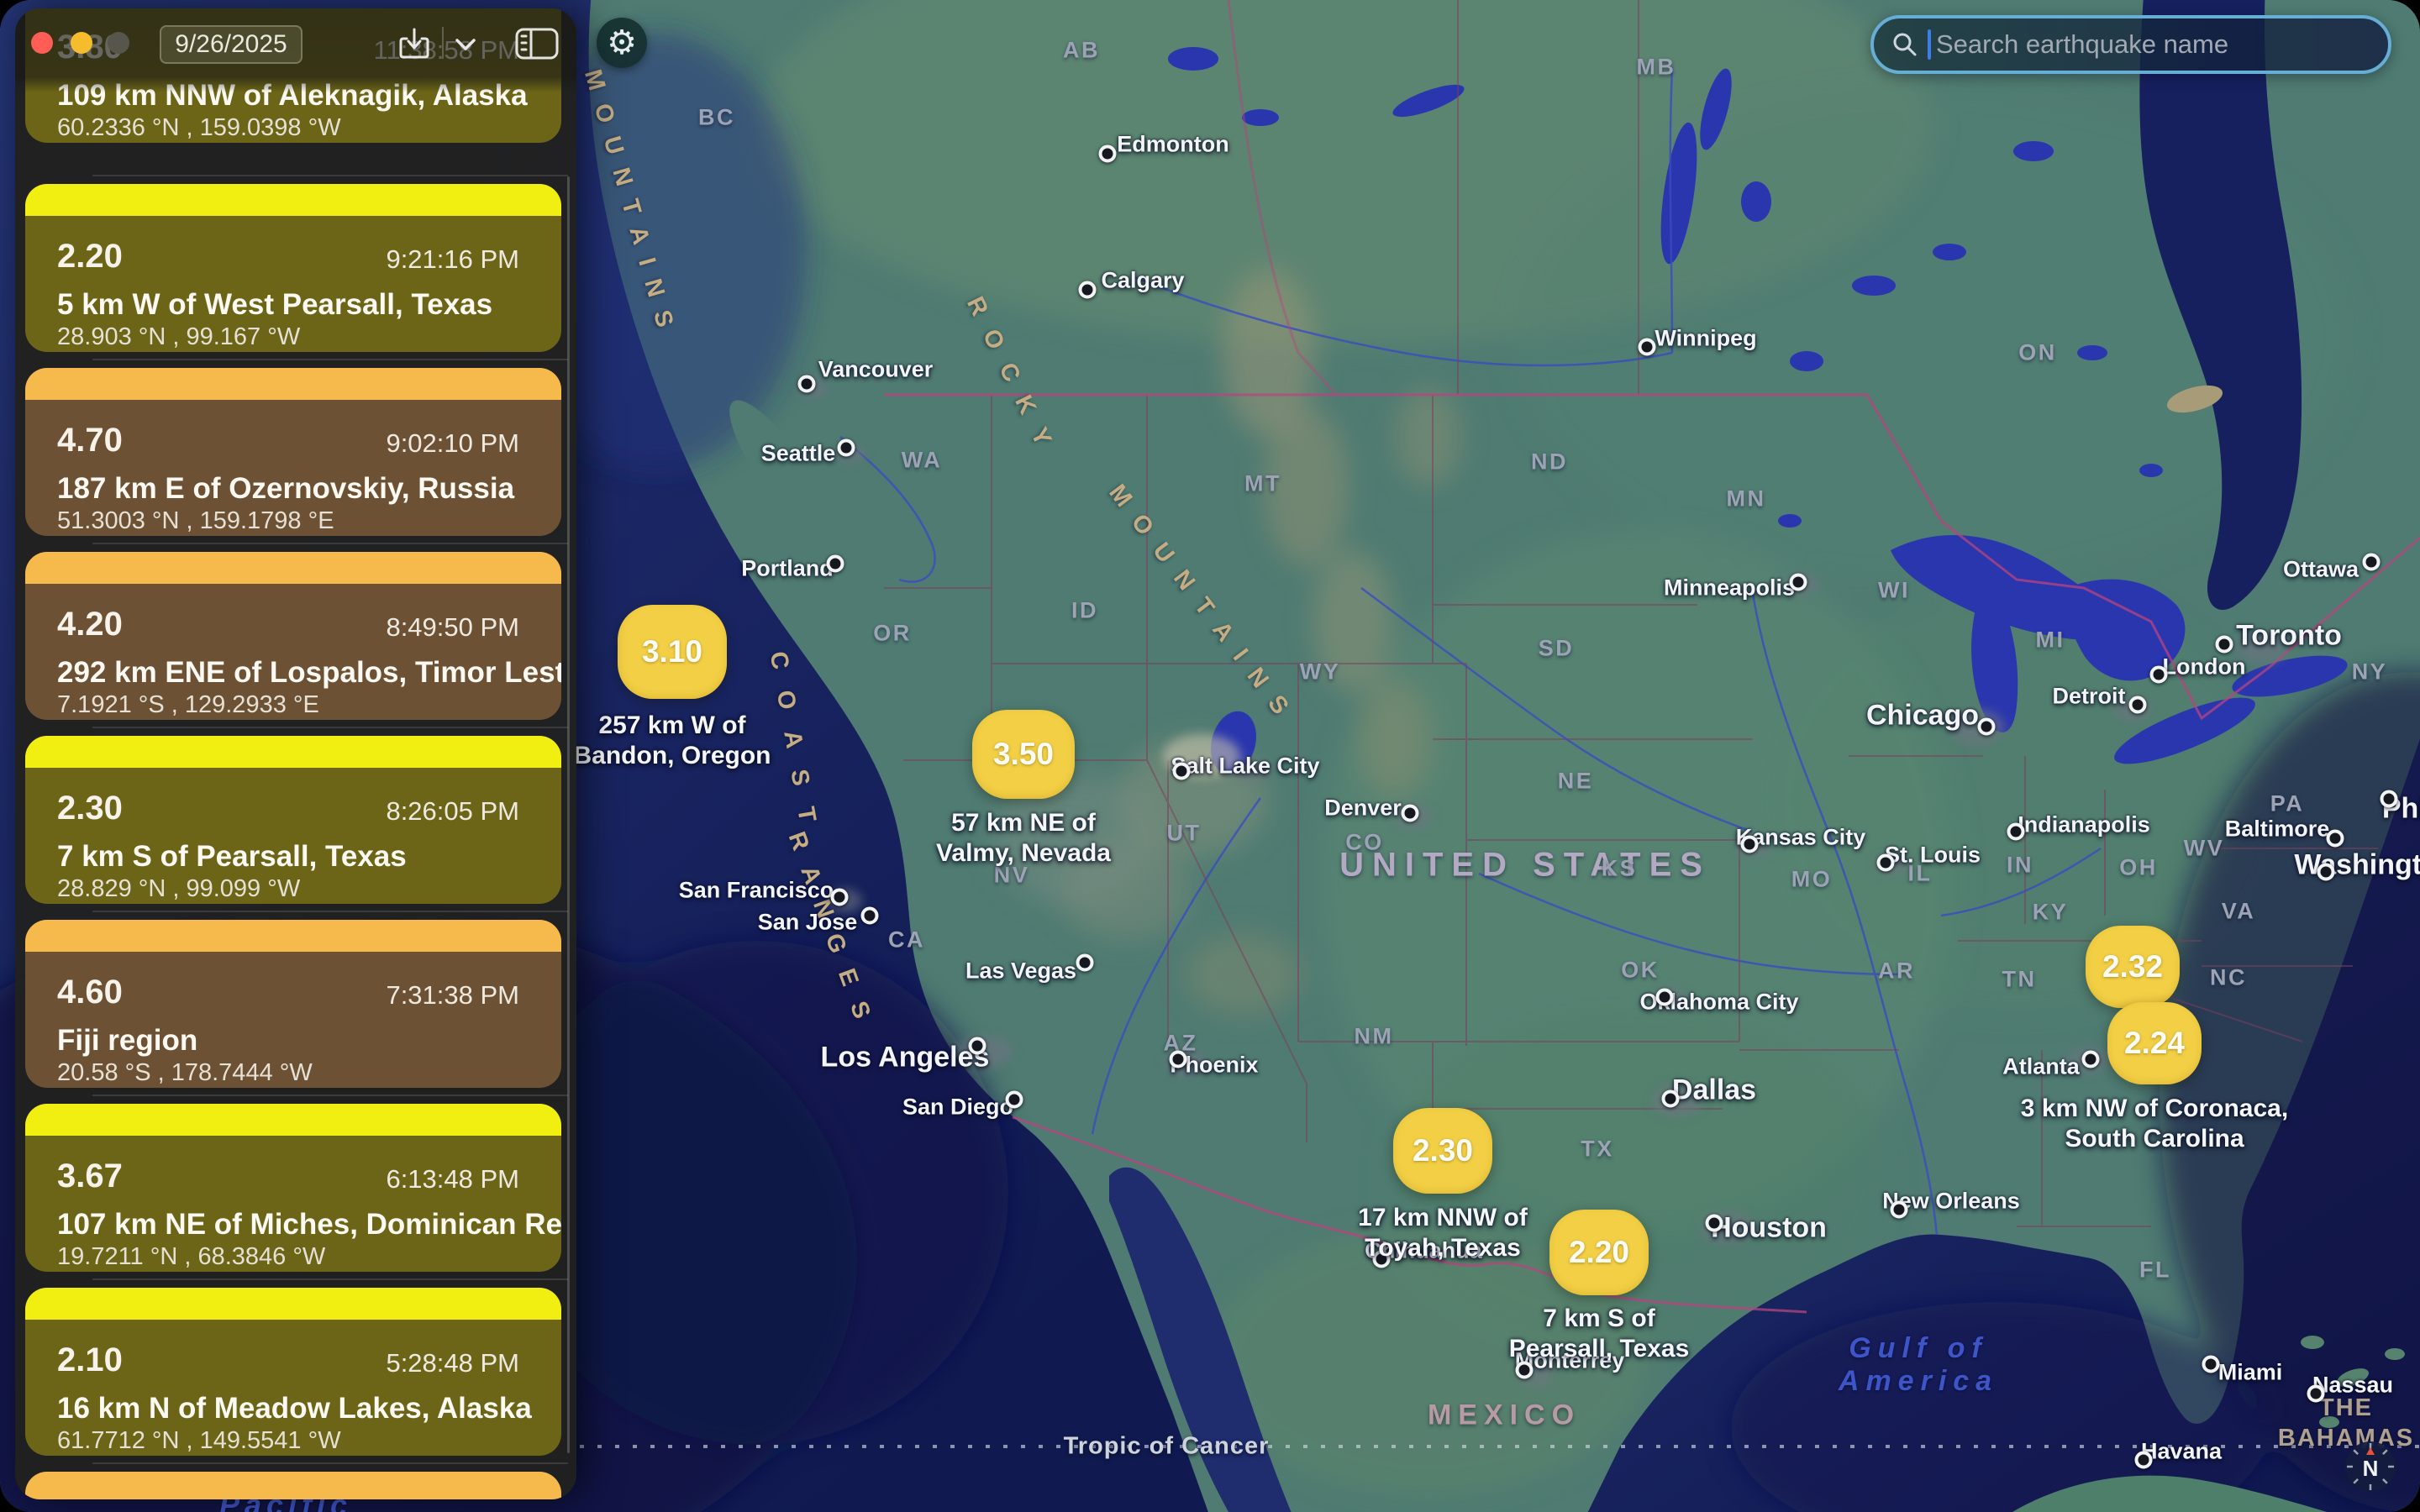 Image resolution: width=2420 pixels, height=1512 pixels. Describe the element at coordinates (537, 43) in the screenshot. I see `sidebar-toggle-icon` at that location.